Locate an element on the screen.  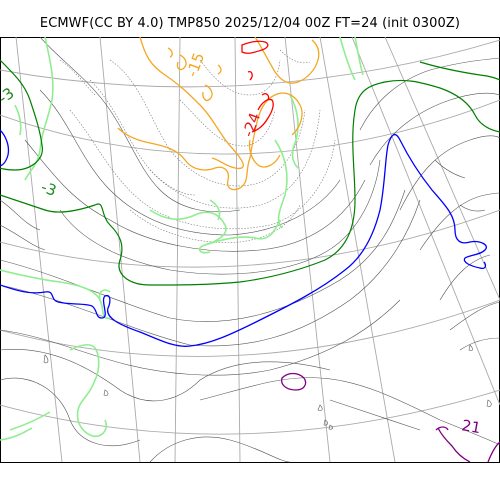
orange-isotherms is located at coordinates (218, 114).